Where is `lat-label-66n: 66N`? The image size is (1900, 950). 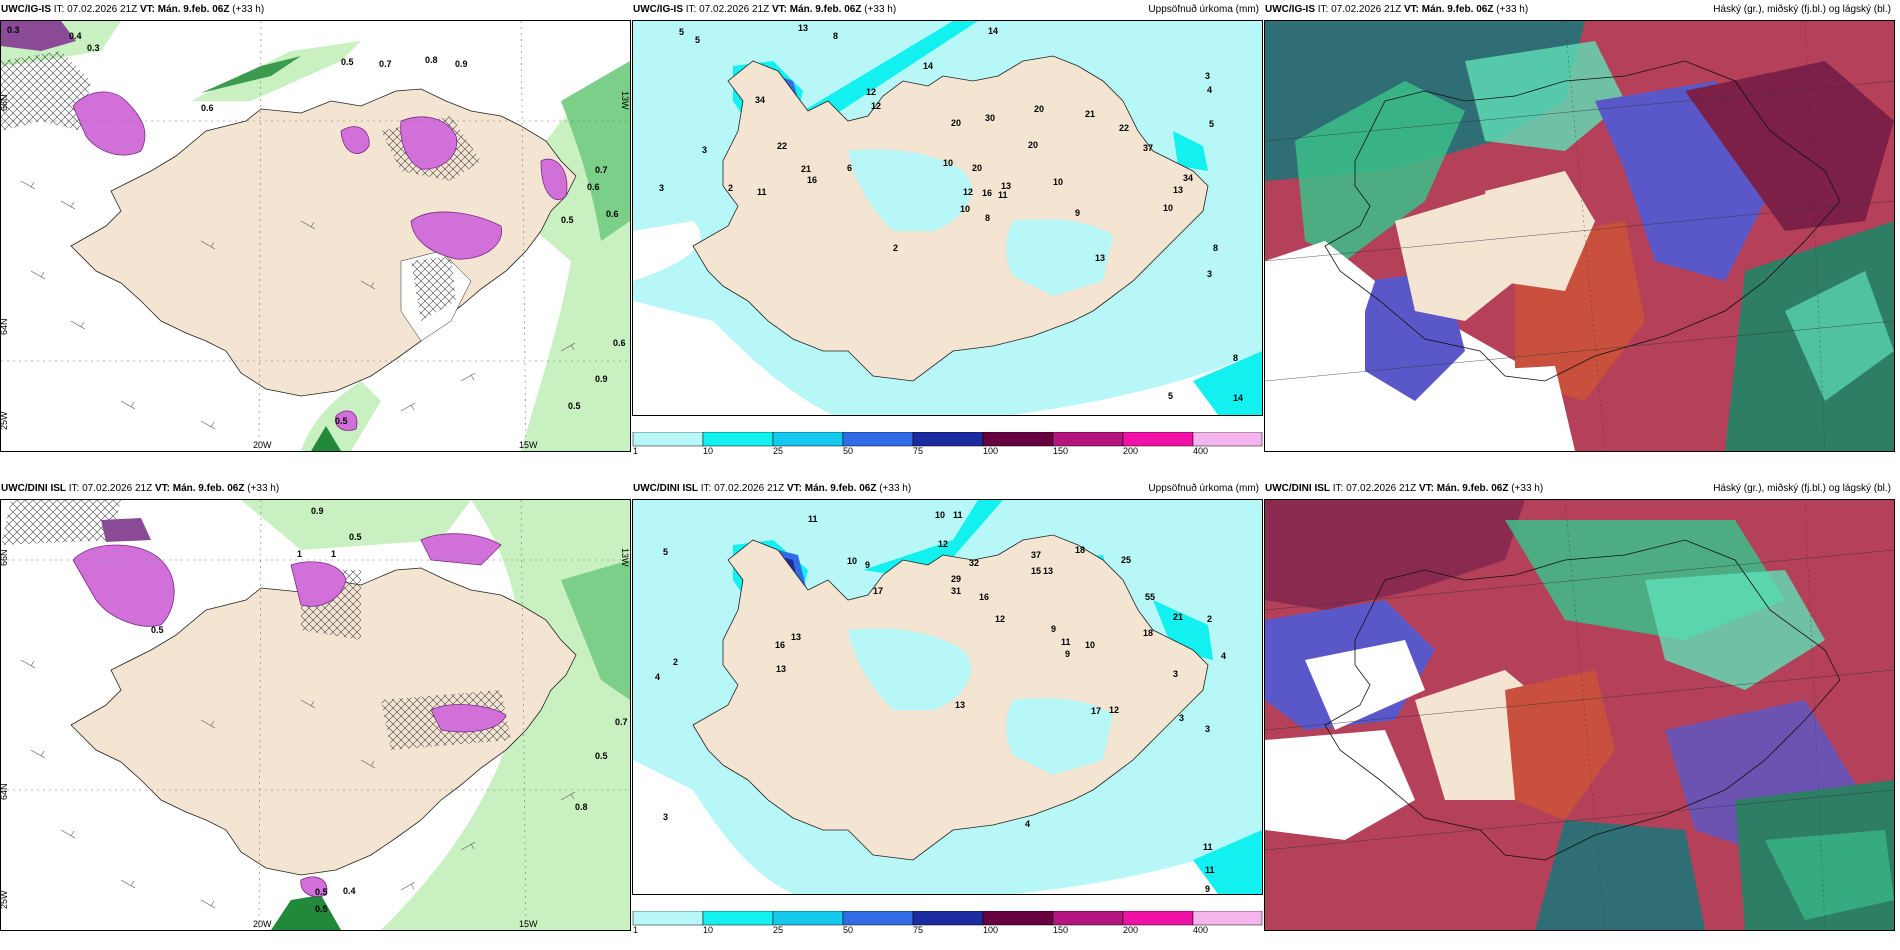 lat-label-66n: 66N is located at coordinates (5, 557).